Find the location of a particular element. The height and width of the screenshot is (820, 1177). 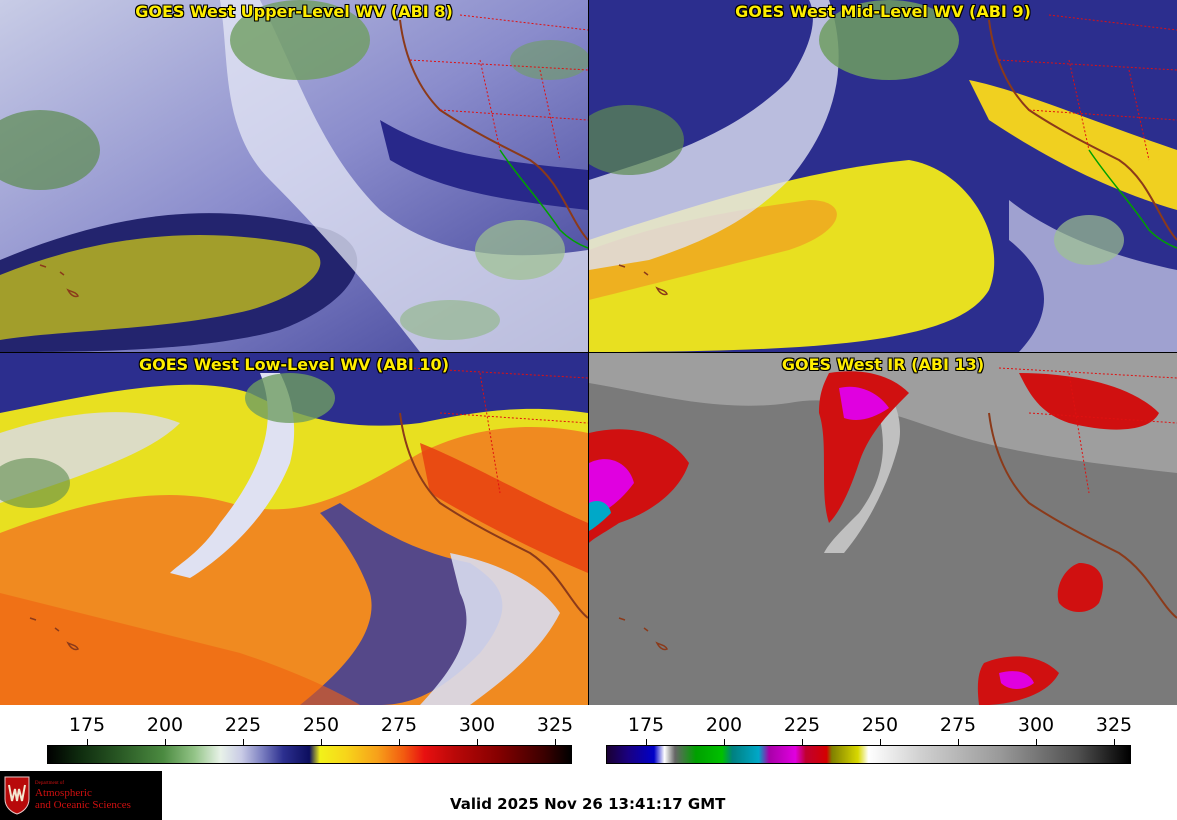

ir-tick-label: 300 is located at coordinates (1036, 725).